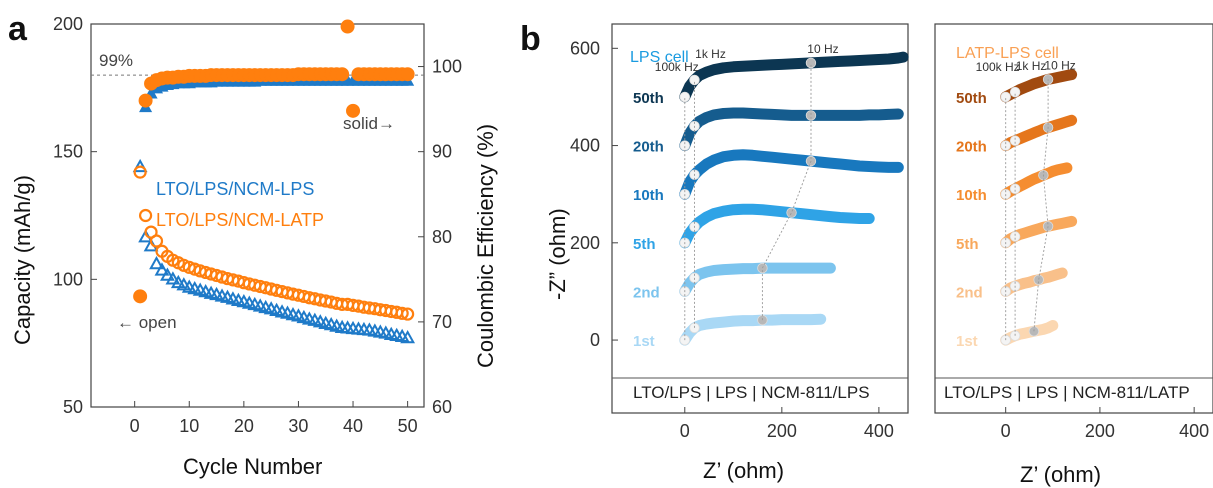 The image size is (1213, 488). I want to click on x-tick-label: 20, so click(244, 426).